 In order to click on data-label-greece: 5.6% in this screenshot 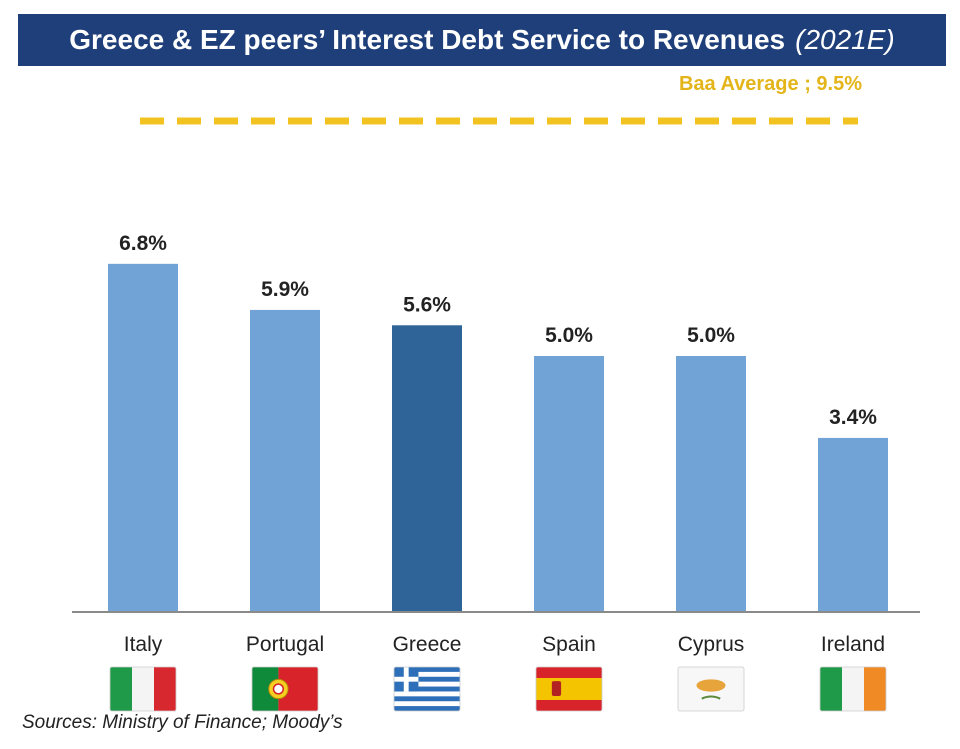, I will do `click(427, 304)`.